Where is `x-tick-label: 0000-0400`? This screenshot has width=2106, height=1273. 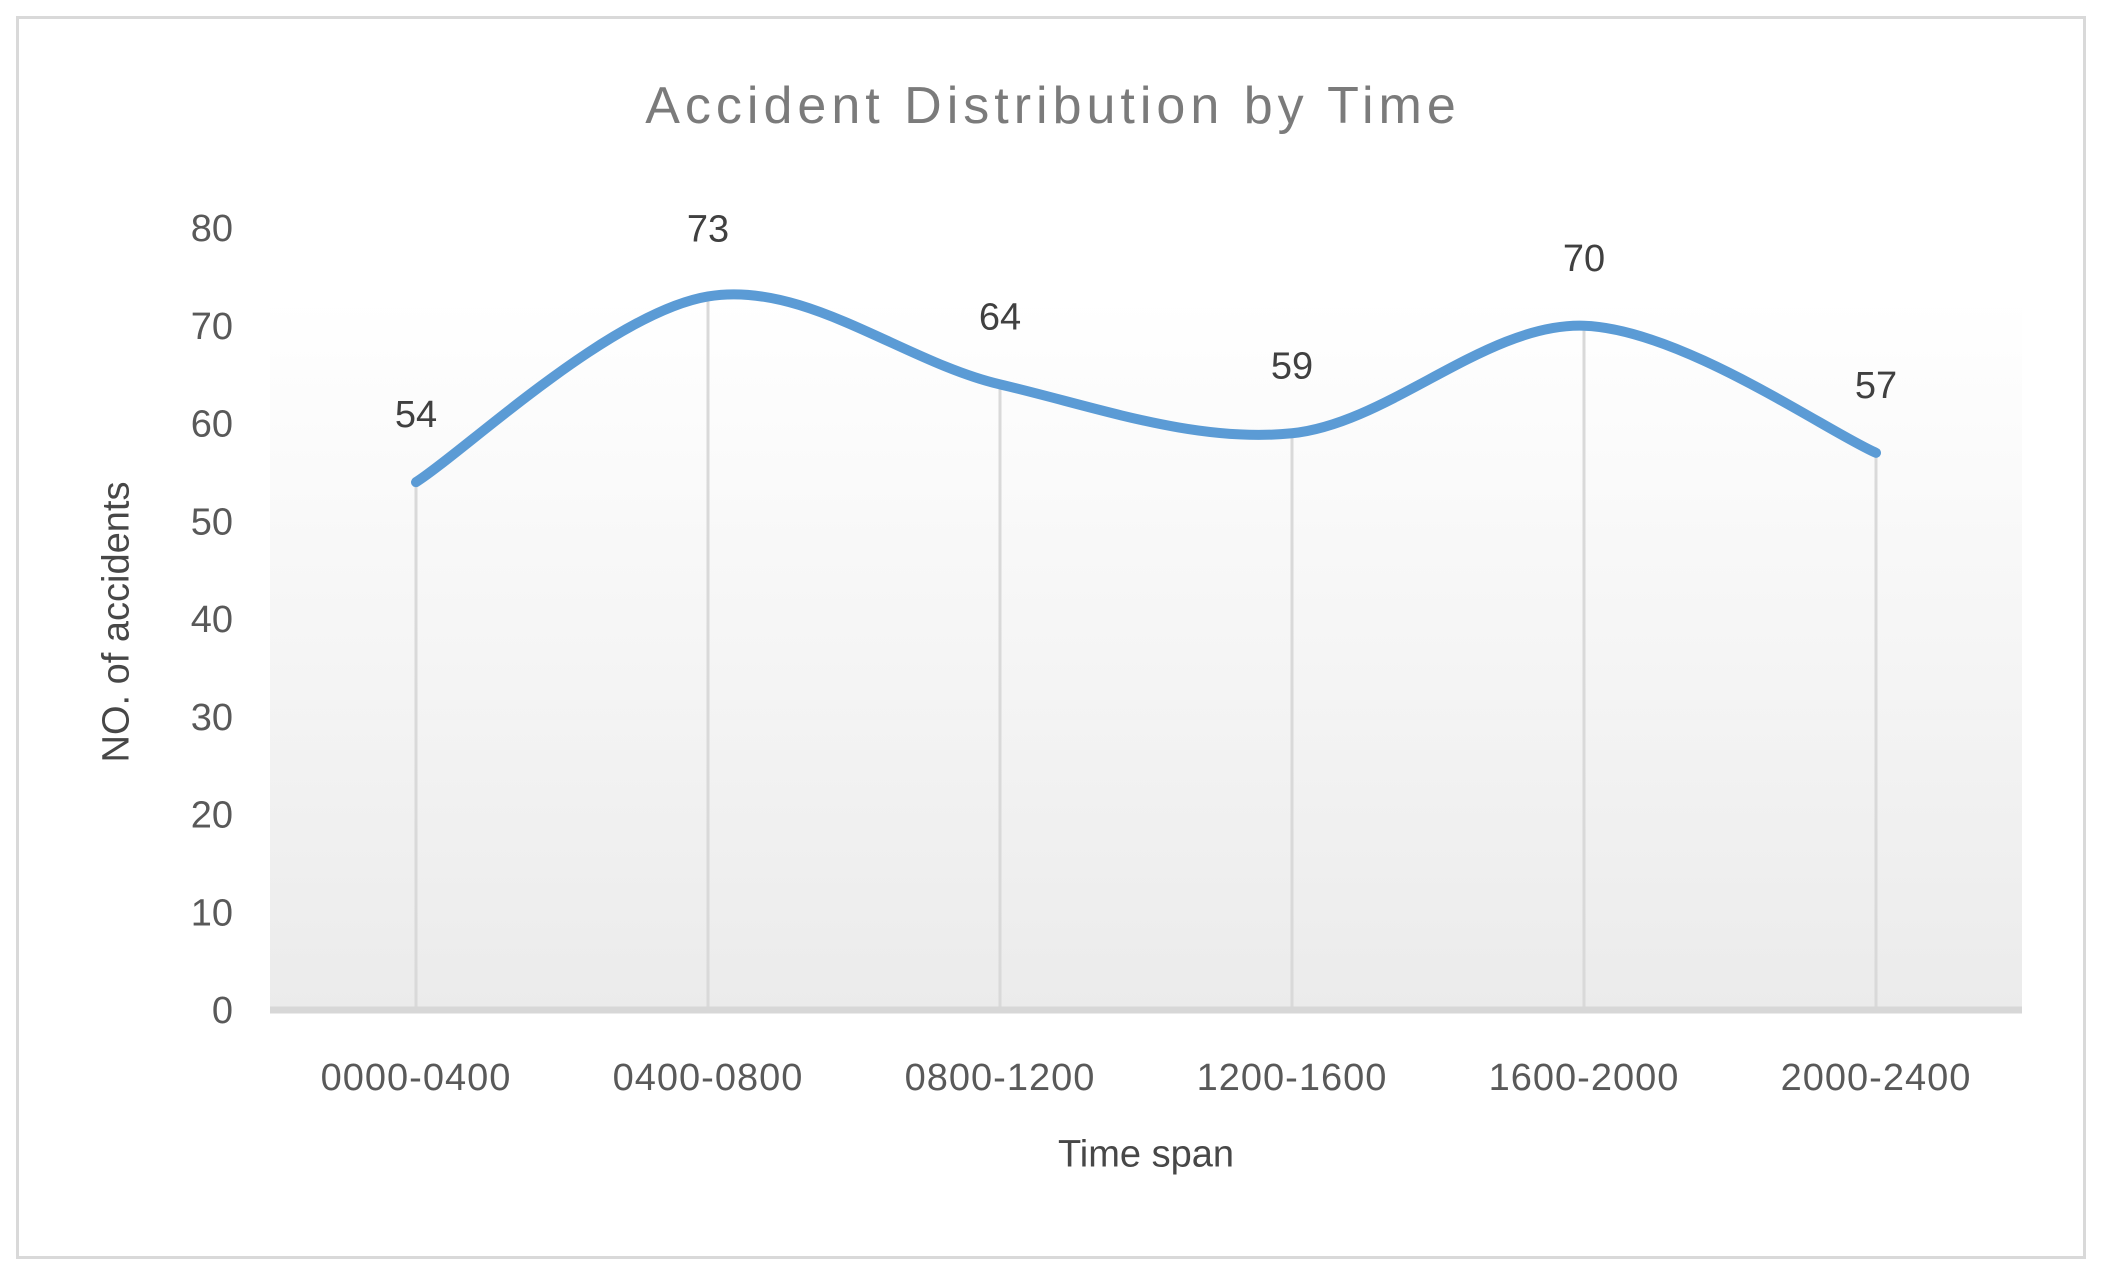
x-tick-label: 0000-0400 is located at coordinates (416, 1078).